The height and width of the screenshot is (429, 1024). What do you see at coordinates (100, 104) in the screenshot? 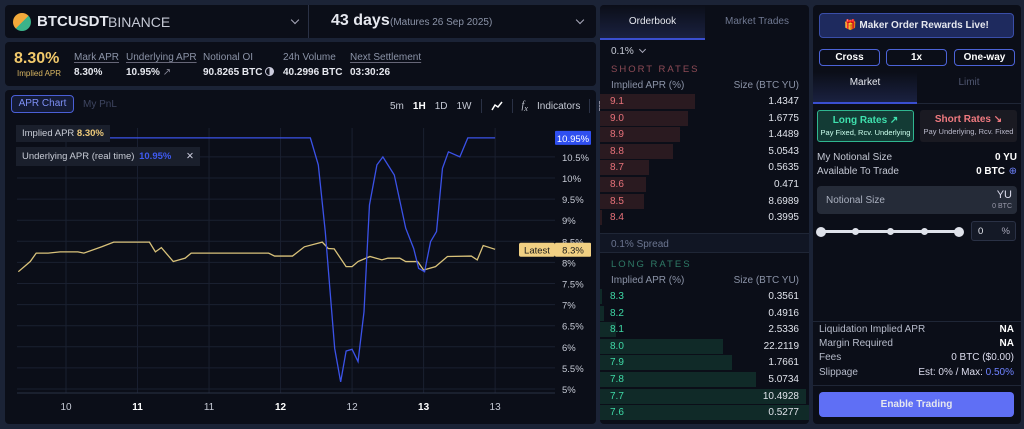
I see `tab-my-pnl: My PnL` at bounding box center [100, 104].